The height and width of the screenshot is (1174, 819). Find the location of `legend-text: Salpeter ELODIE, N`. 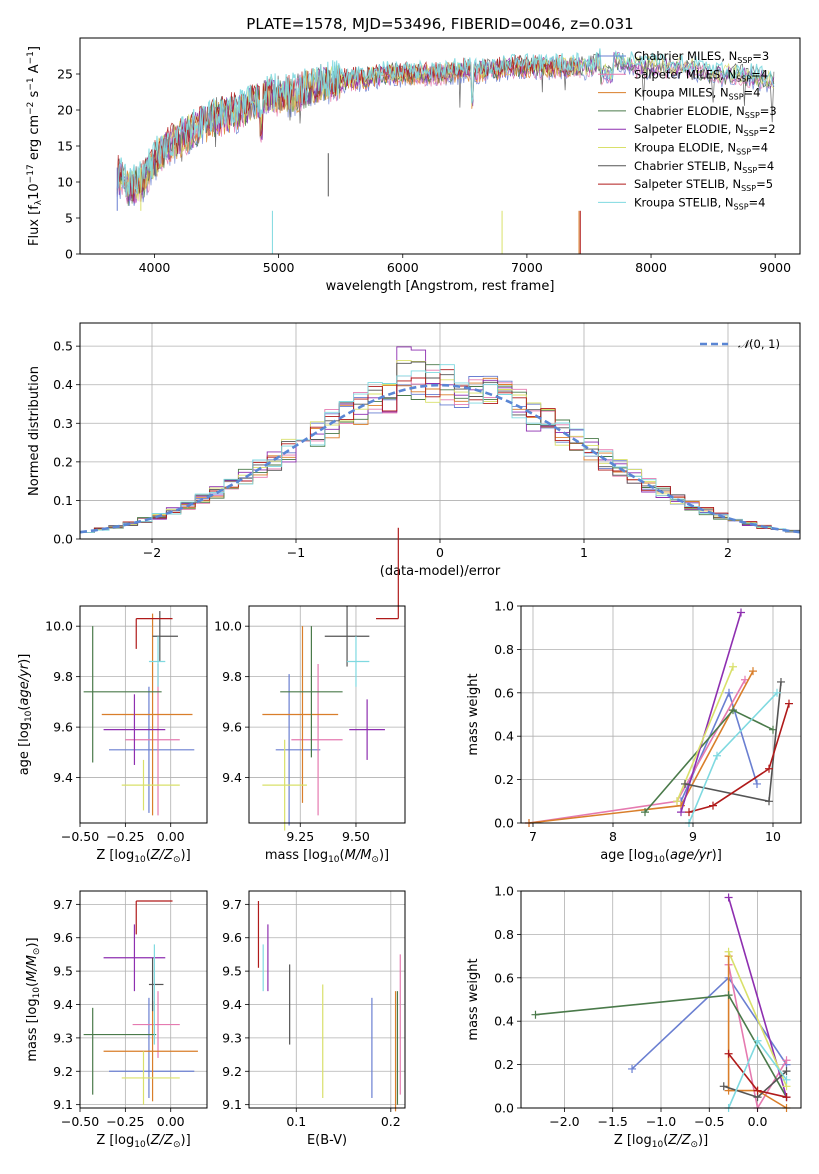

legend-text: Salpeter ELODIE, N is located at coordinates (689, 129).